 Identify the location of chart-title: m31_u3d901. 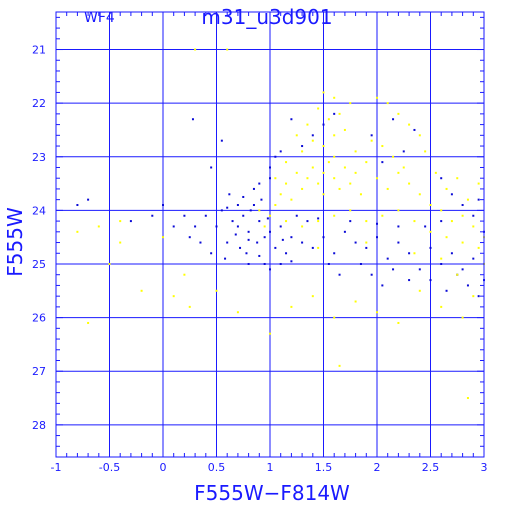
(266, 17).